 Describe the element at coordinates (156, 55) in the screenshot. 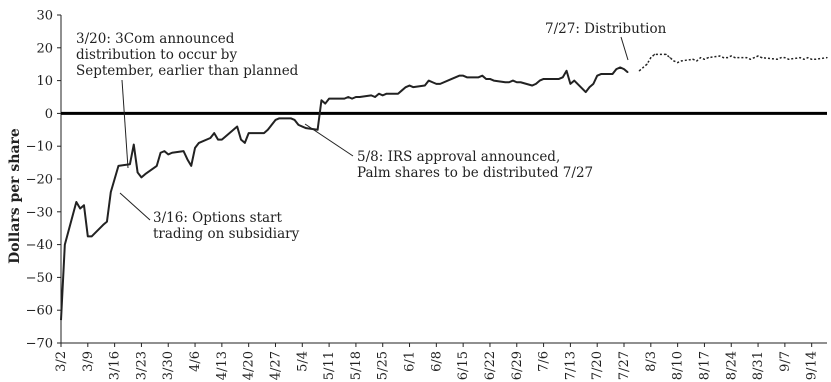

I see `annotation-3com-line-2: distribution to occur by` at that location.